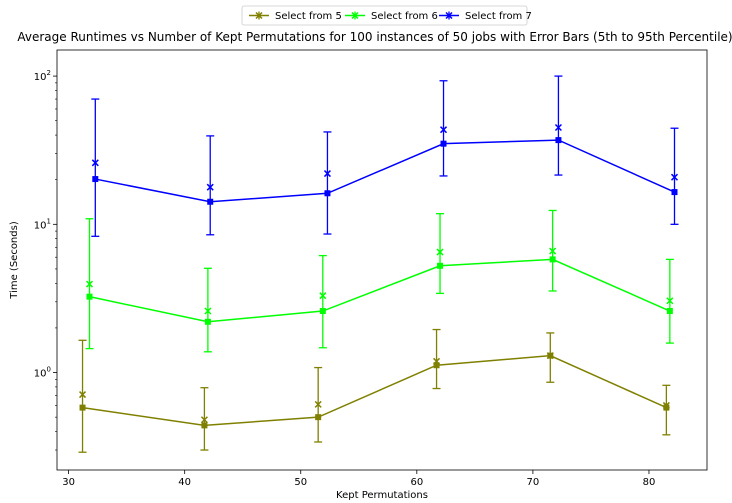 Image resolution: width=732 pixels, height=503 pixels. Describe the element at coordinates (42, 224) in the screenshot. I see `y-tick-label: 10¹` at that location.